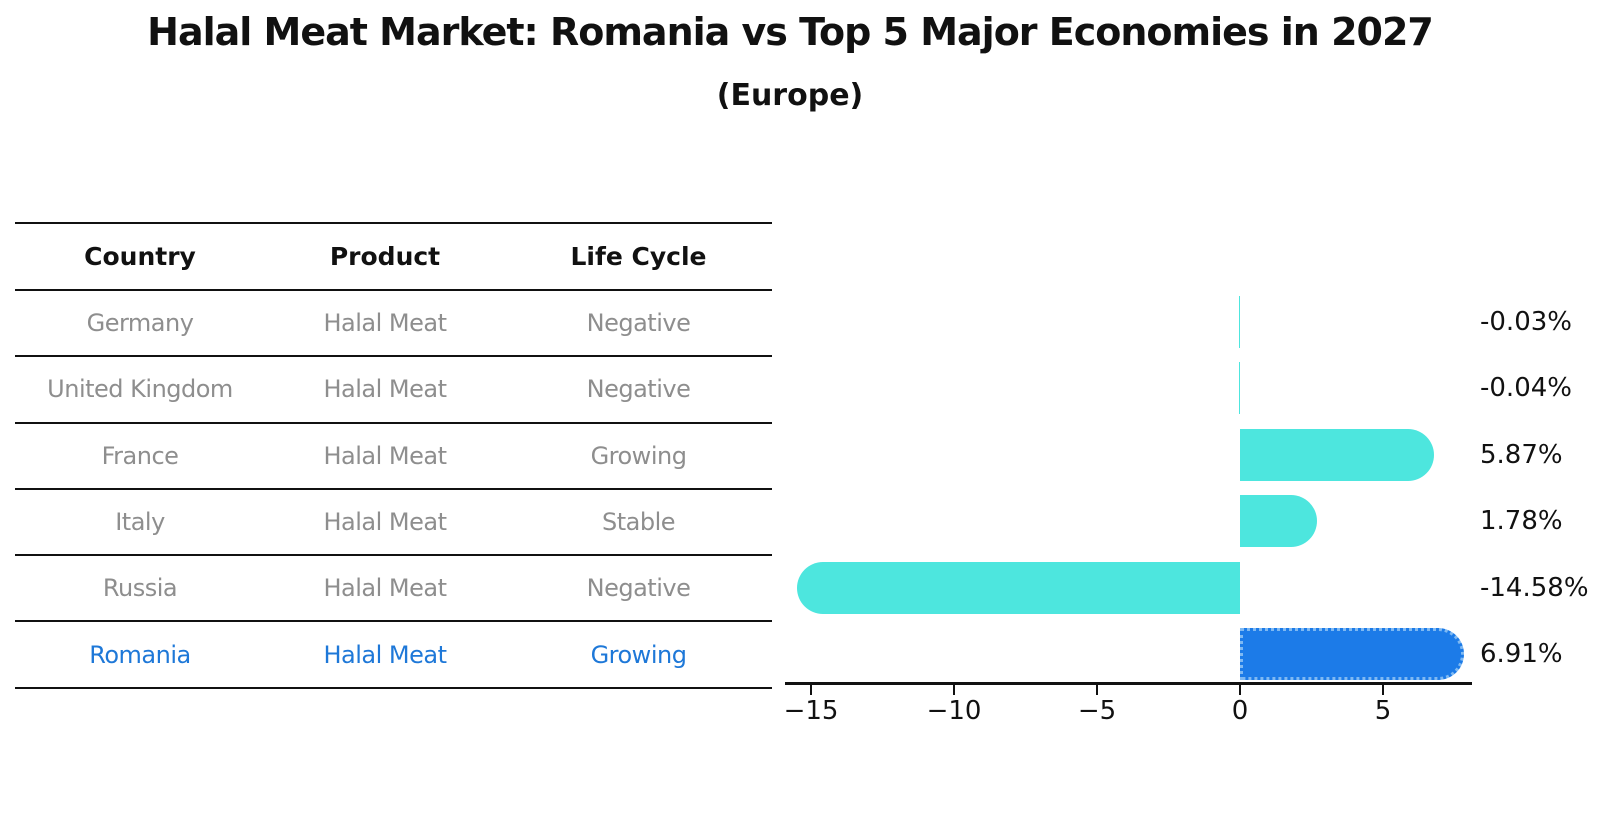 Image resolution: width=1614 pixels, height=823 pixels. I want to click on x-tick-label: 5, so click(1383, 711).